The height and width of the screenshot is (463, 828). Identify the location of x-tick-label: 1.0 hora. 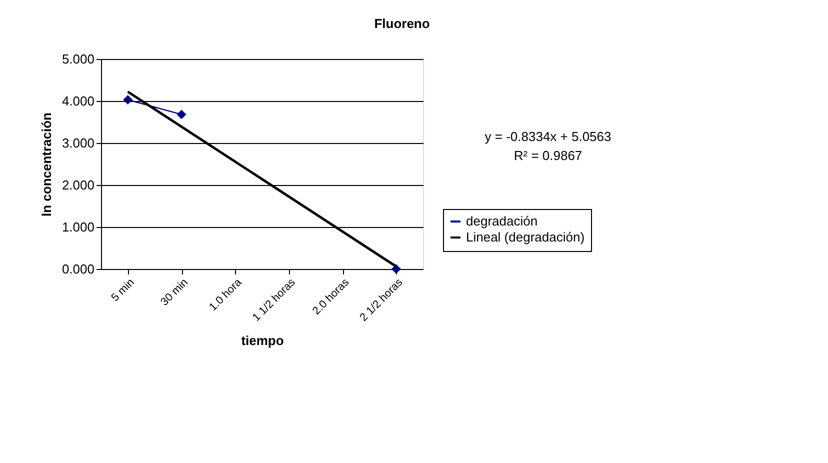
(226, 295).